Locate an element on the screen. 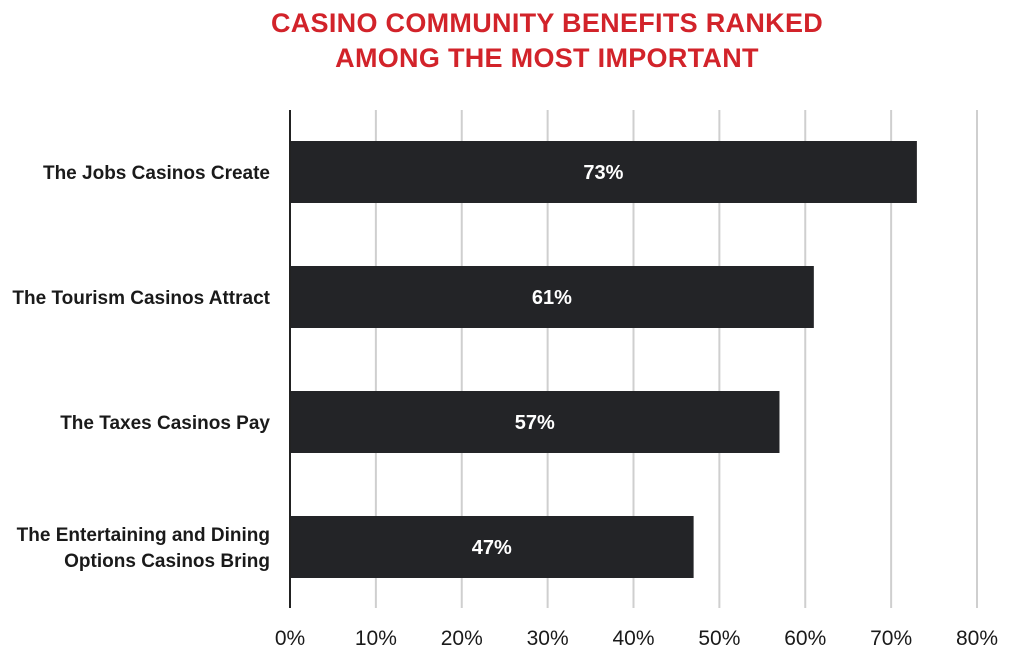 Image resolution: width=1024 pixels, height=665 pixels. bar-value-label-1: 73% is located at coordinates (603, 173).